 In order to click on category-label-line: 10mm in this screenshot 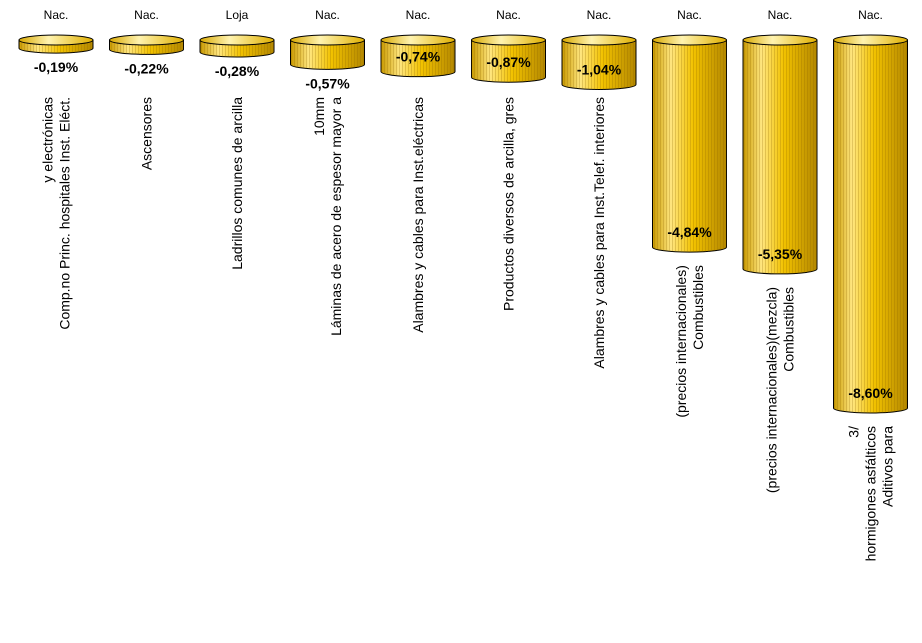, I will do `click(319, 116)`.